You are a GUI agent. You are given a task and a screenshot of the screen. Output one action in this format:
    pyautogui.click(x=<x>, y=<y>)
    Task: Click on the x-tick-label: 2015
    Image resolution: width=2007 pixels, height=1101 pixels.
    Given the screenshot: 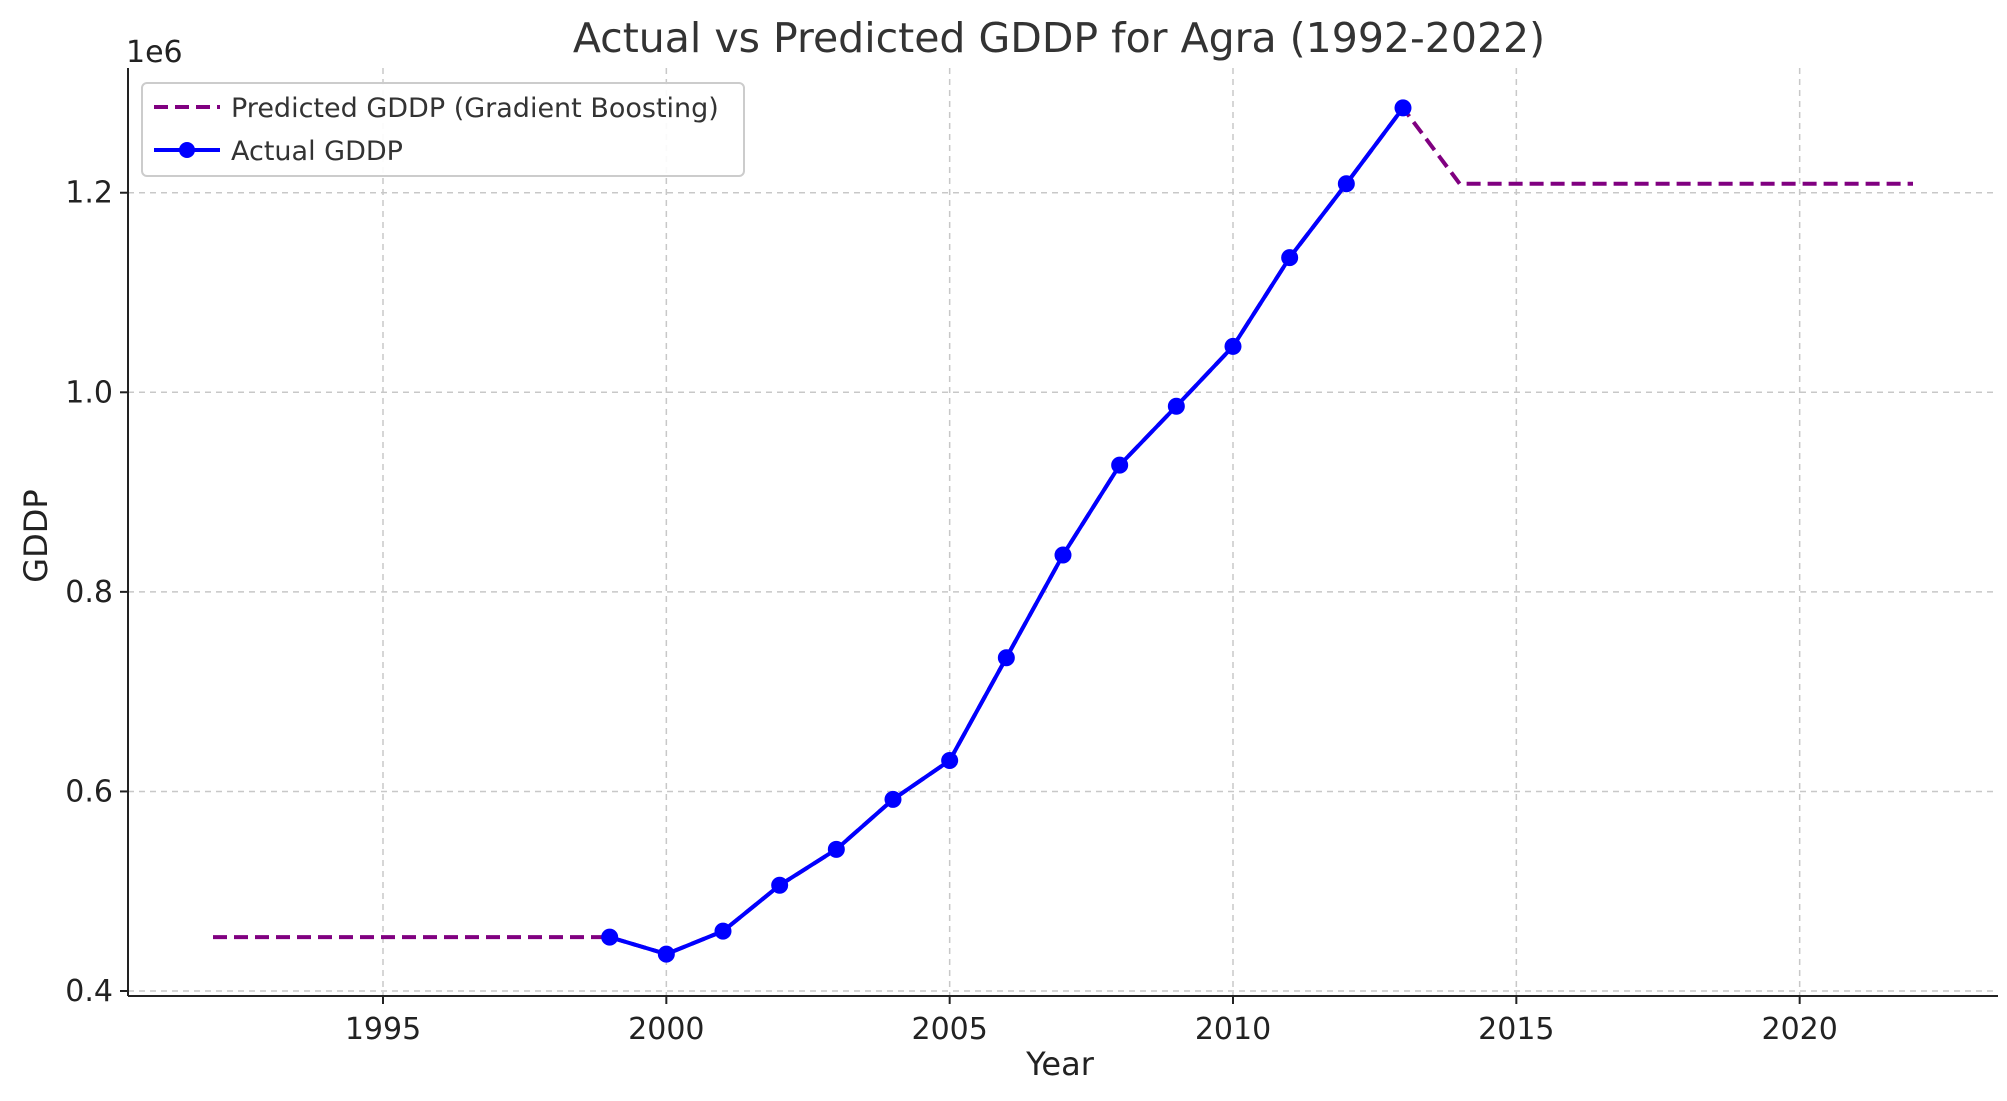 What is the action you would take?
    pyautogui.click(x=1516, y=1029)
    